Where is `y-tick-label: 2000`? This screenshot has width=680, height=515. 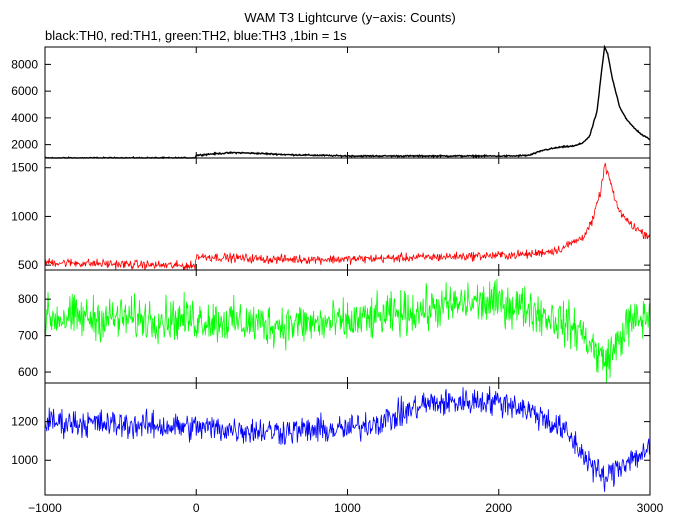 y-tick-label: 2000 is located at coordinates (24, 145).